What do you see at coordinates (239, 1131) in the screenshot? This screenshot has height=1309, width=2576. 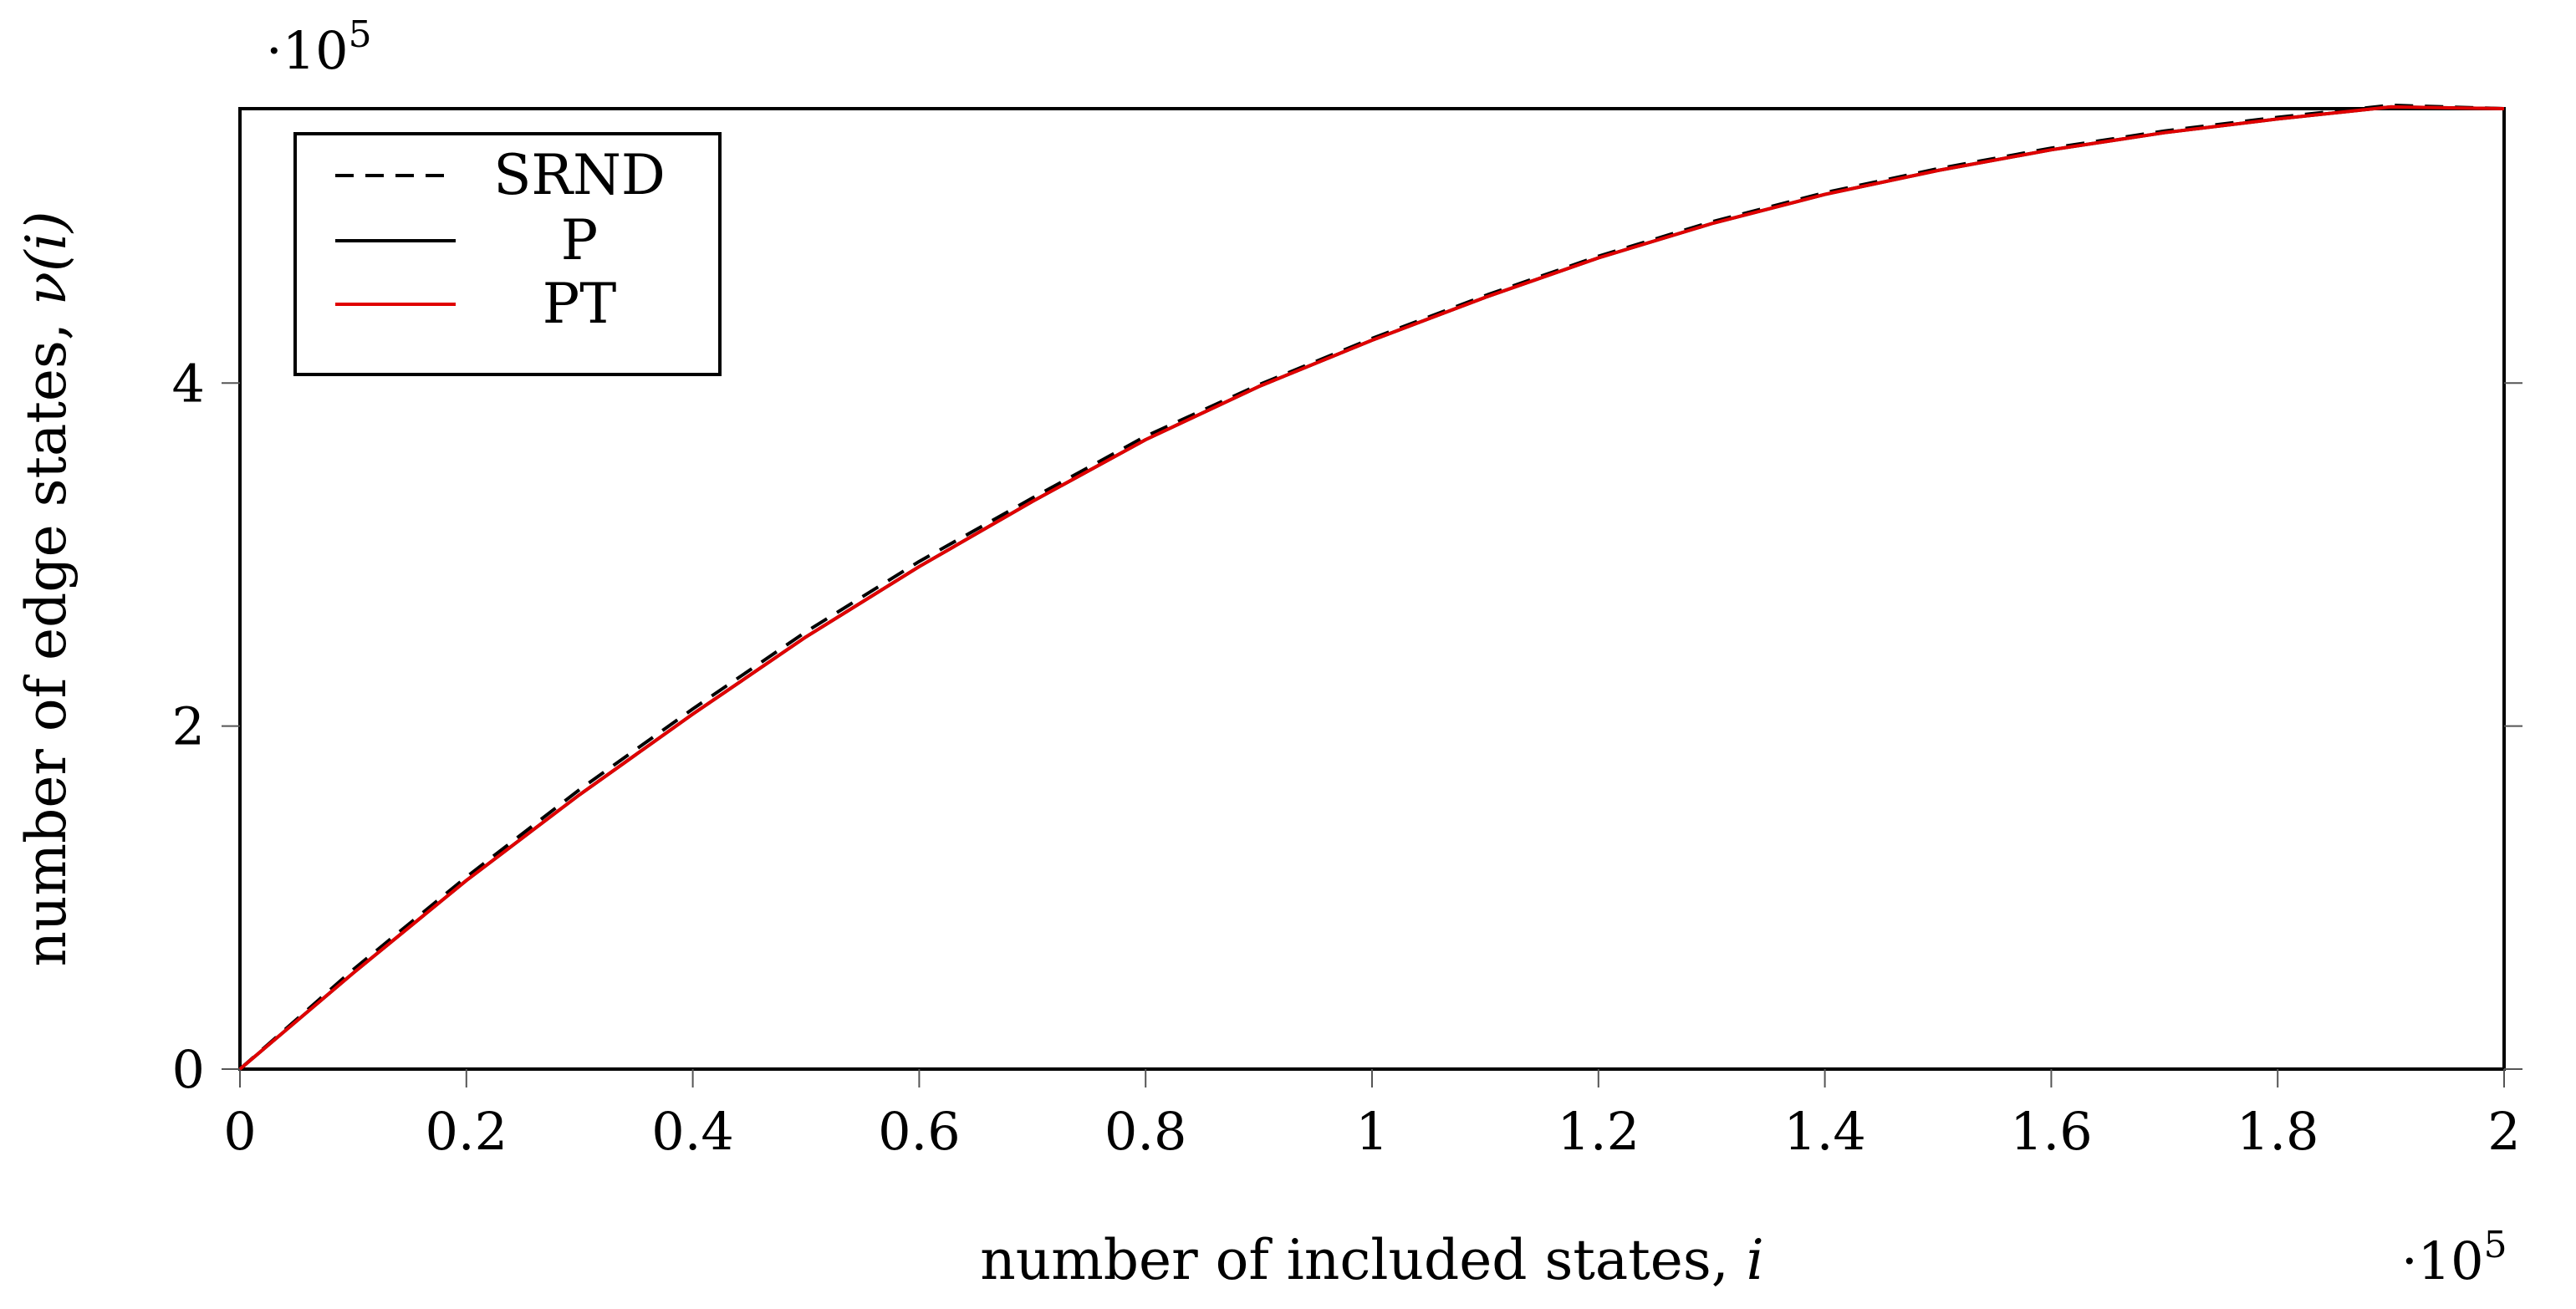 I see `x-tick-label: 0` at bounding box center [239, 1131].